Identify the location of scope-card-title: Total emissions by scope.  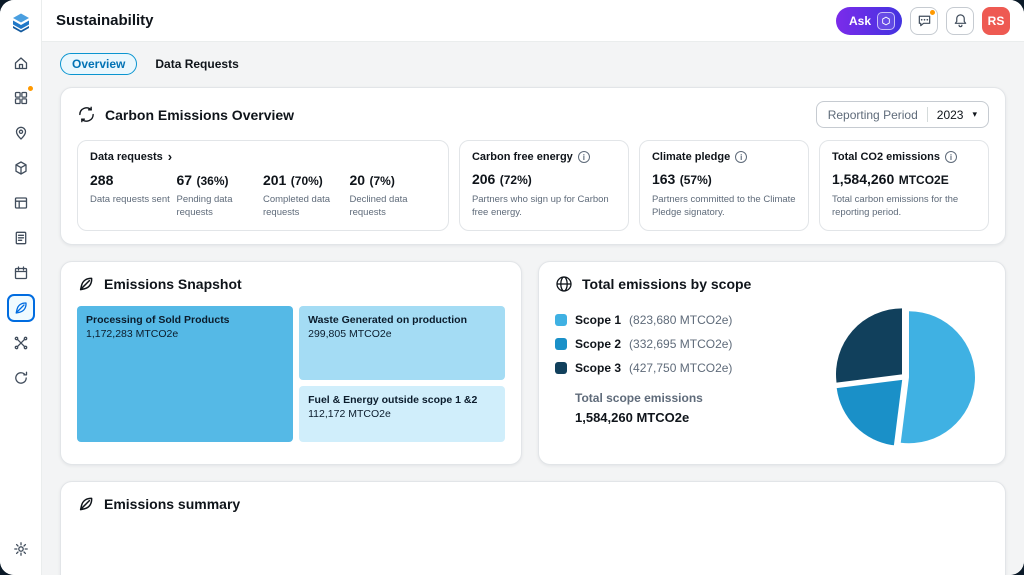
(667, 283).